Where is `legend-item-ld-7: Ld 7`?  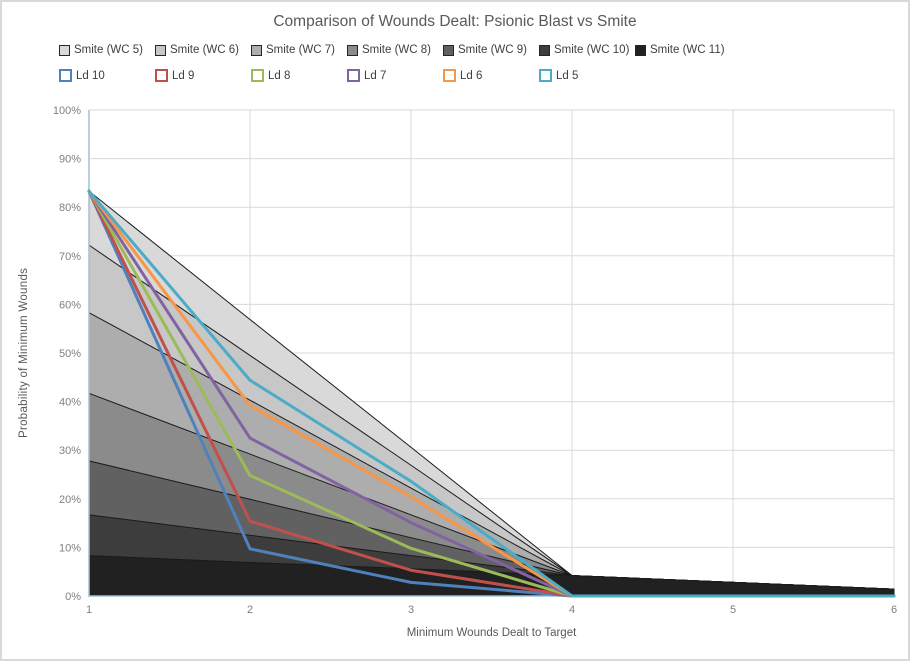 legend-item-ld-7: Ld 7 is located at coordinates (395, 75).